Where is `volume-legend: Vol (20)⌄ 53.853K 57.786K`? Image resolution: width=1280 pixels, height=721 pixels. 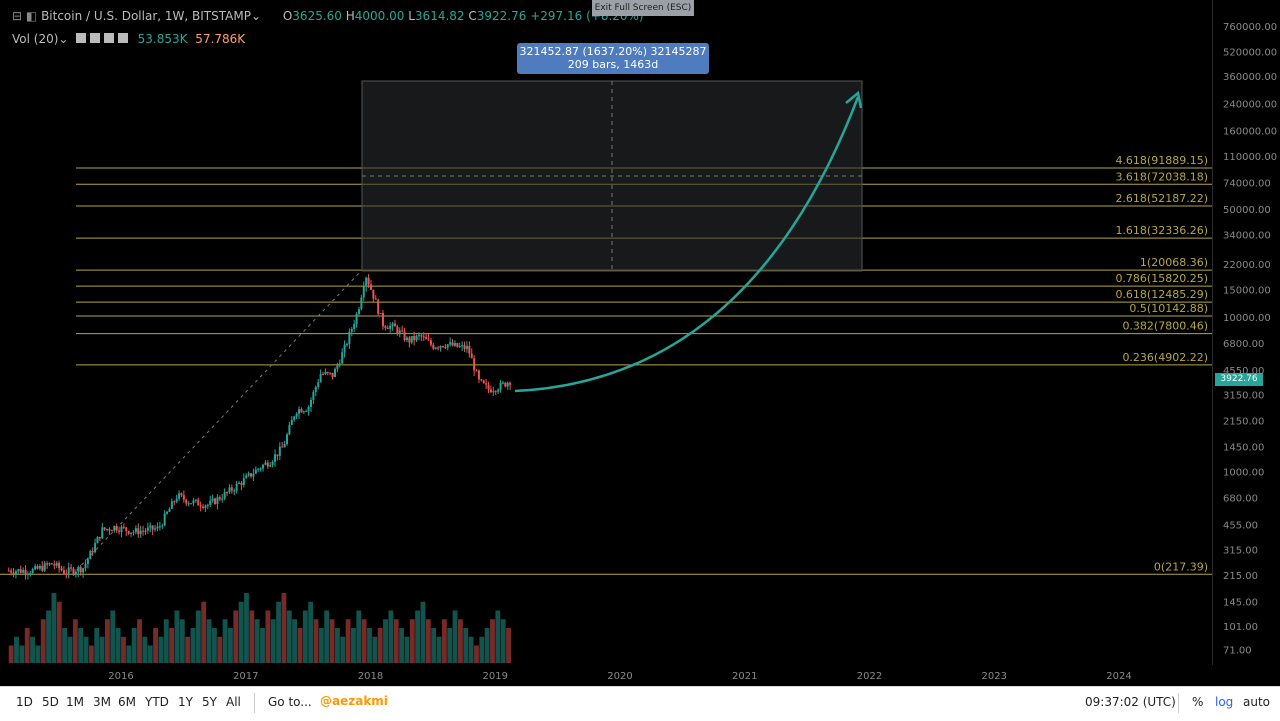
volume-legend: Vol (20)⌄ 53.853K 57.786K is located at coordinates (128, 39).